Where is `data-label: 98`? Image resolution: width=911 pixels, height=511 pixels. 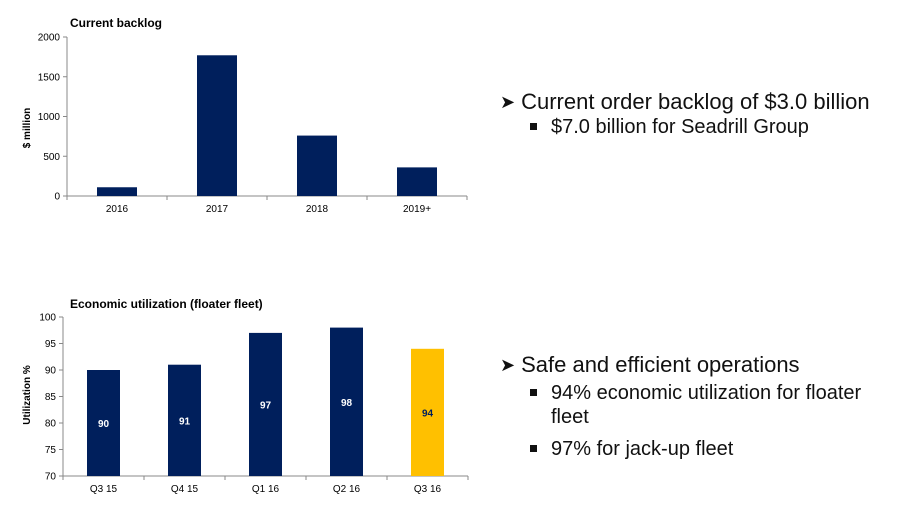 data-label: 98 is located at coordinates (347, 403).